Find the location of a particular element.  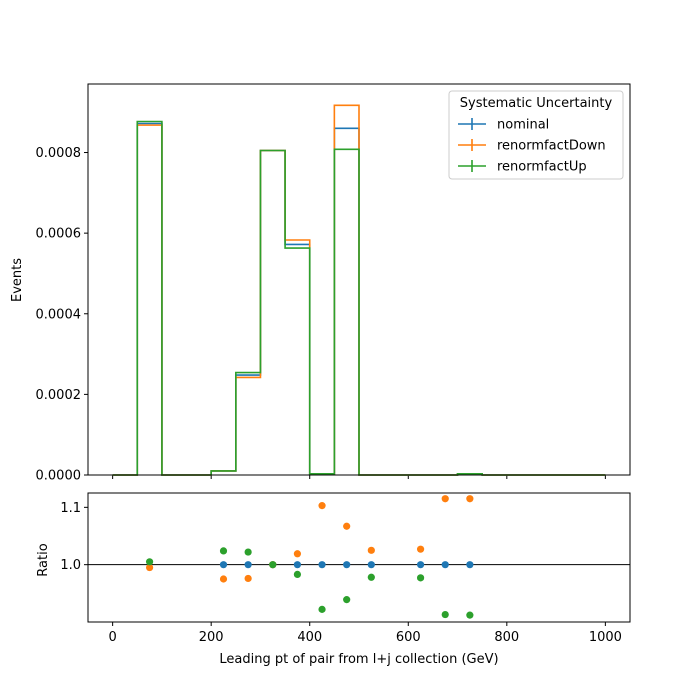

x-tick-label-1: 200 is located at coordinates (211, 637).